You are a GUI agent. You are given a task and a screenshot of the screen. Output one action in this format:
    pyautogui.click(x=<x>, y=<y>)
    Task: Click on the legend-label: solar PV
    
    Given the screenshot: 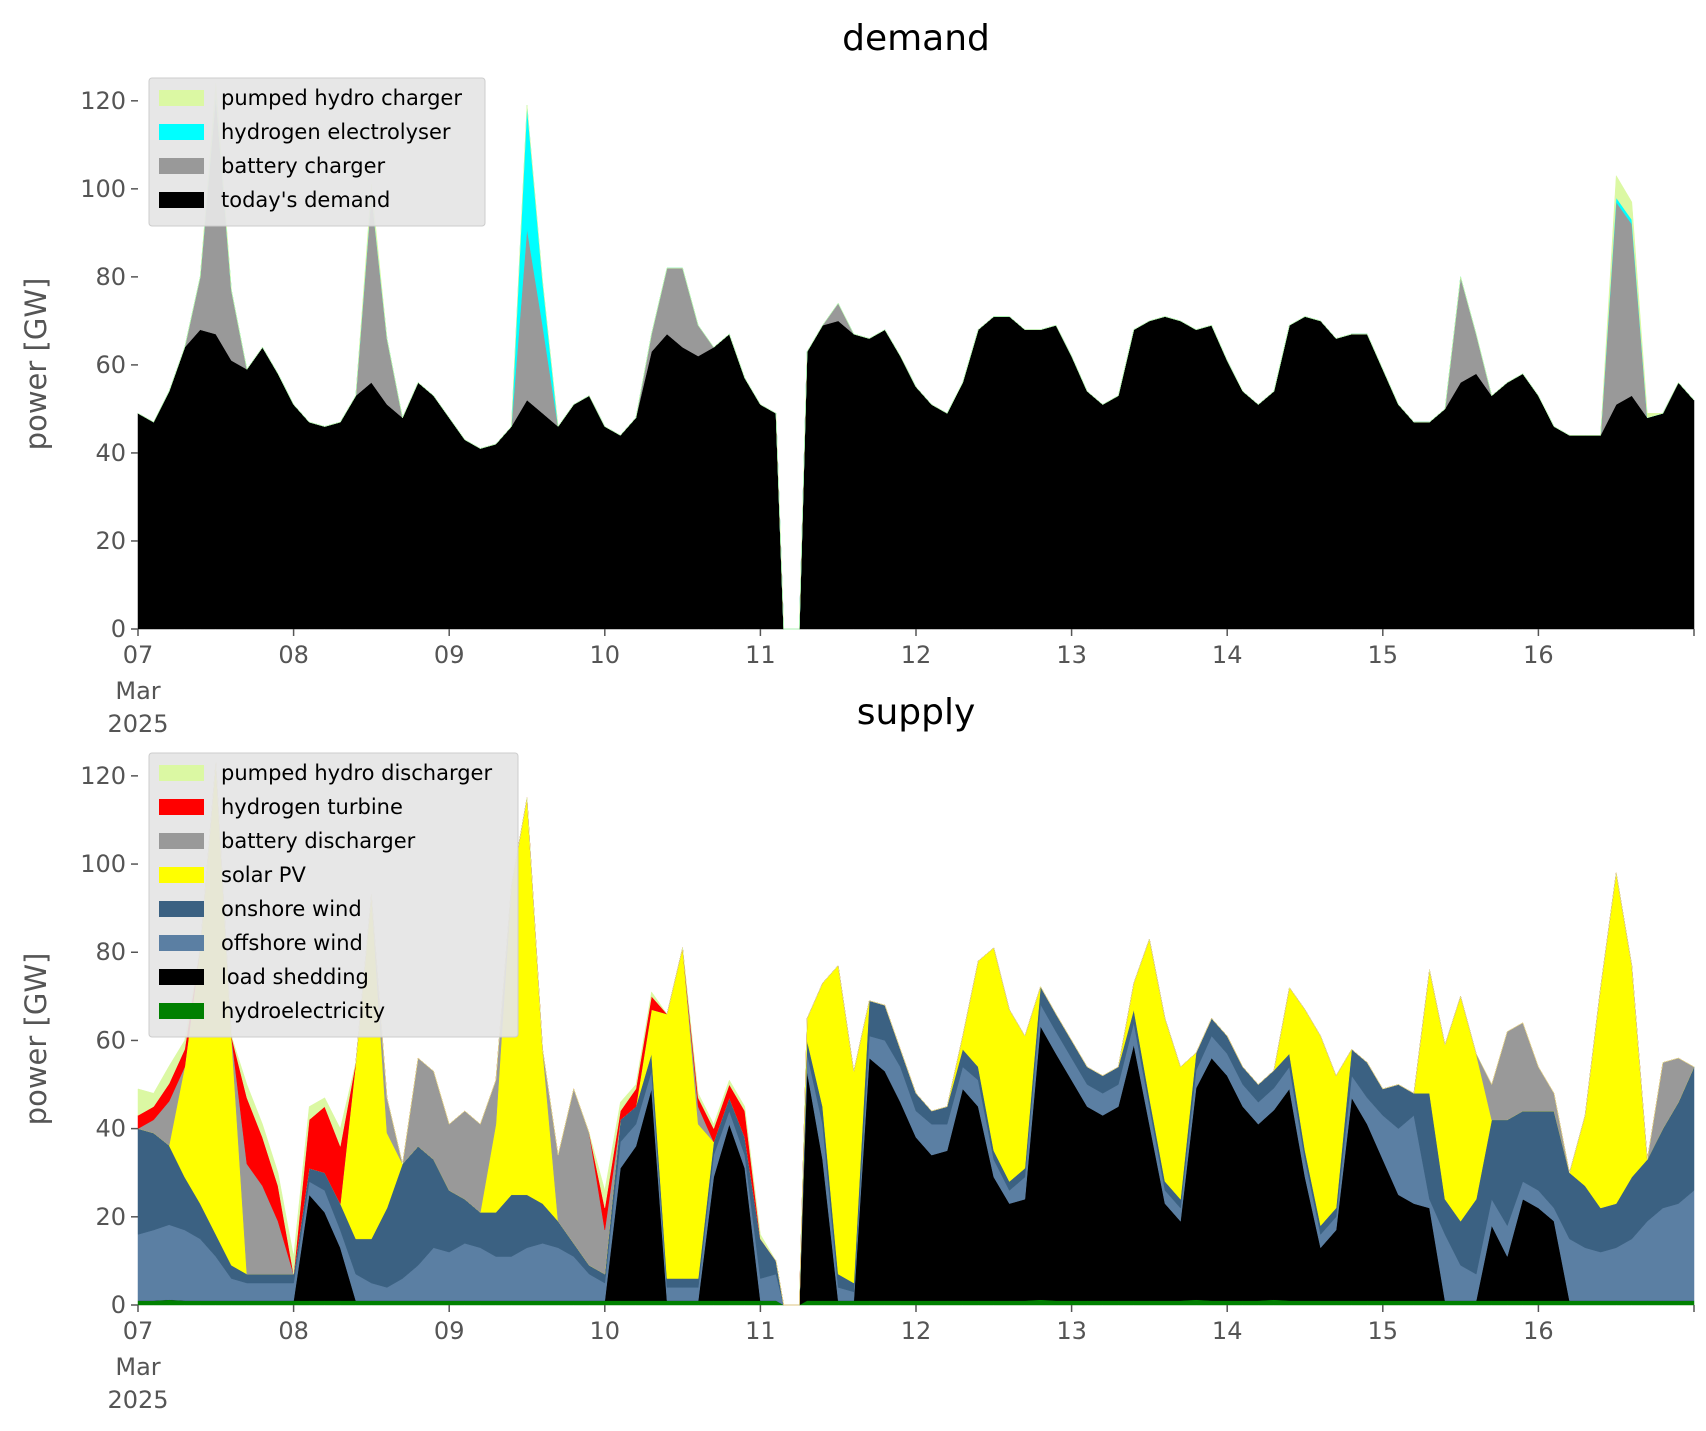 What is the action you would take?
    pyautogui.click(x=263, y=875)
    